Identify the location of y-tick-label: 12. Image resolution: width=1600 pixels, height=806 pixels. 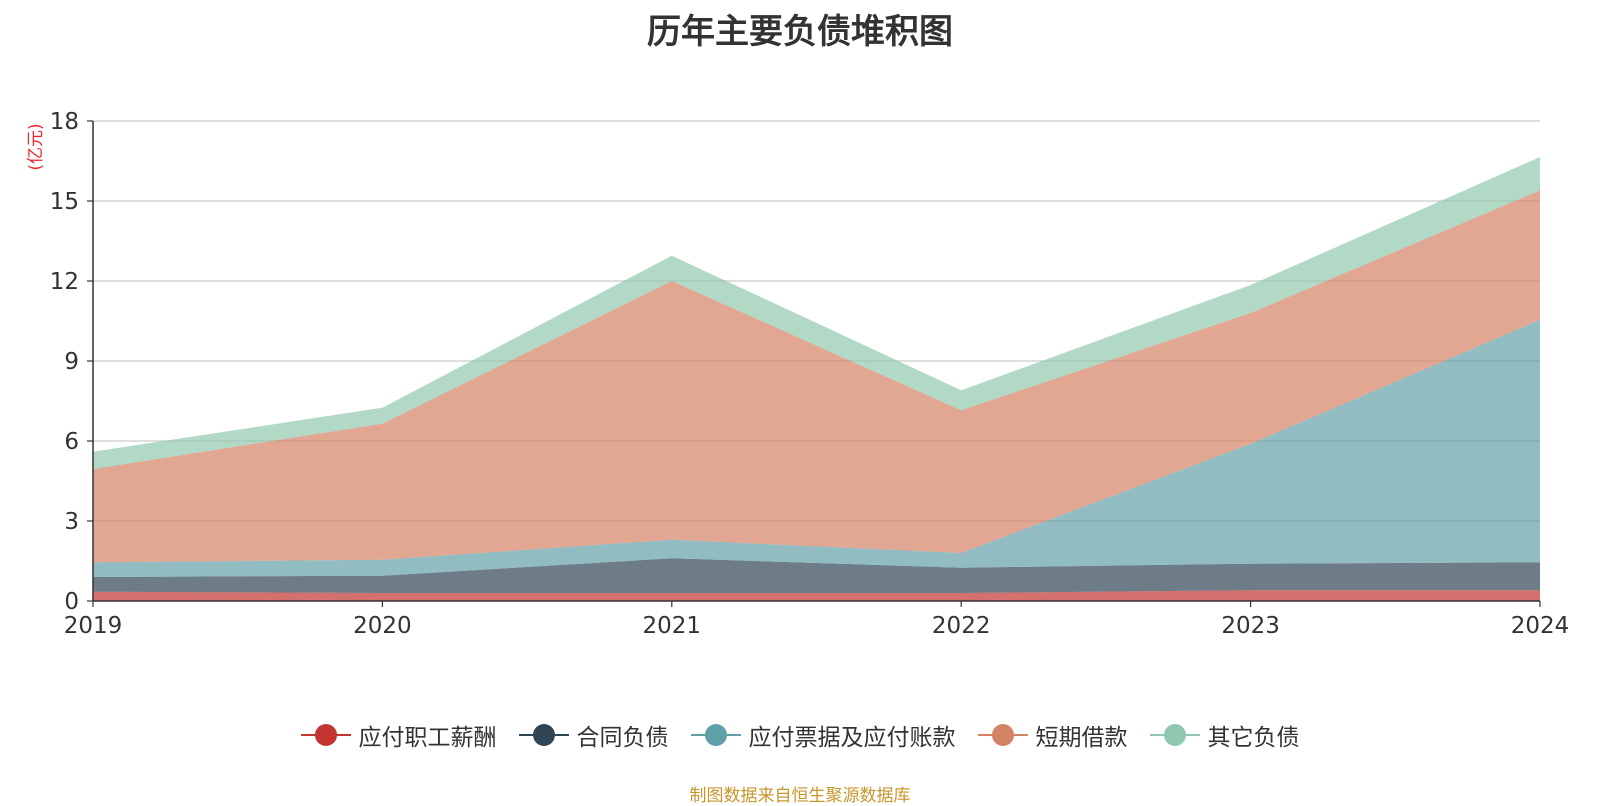
(64, 282).